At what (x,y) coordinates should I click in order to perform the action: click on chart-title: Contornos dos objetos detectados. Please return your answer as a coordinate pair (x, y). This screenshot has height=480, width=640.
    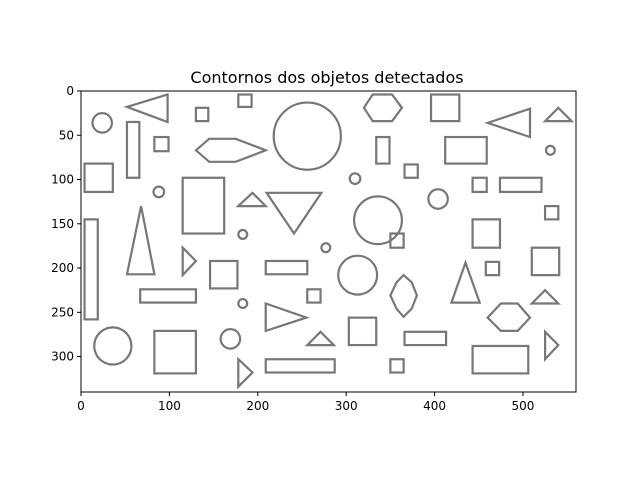
    Looking at the image, I should click on (326, 77).